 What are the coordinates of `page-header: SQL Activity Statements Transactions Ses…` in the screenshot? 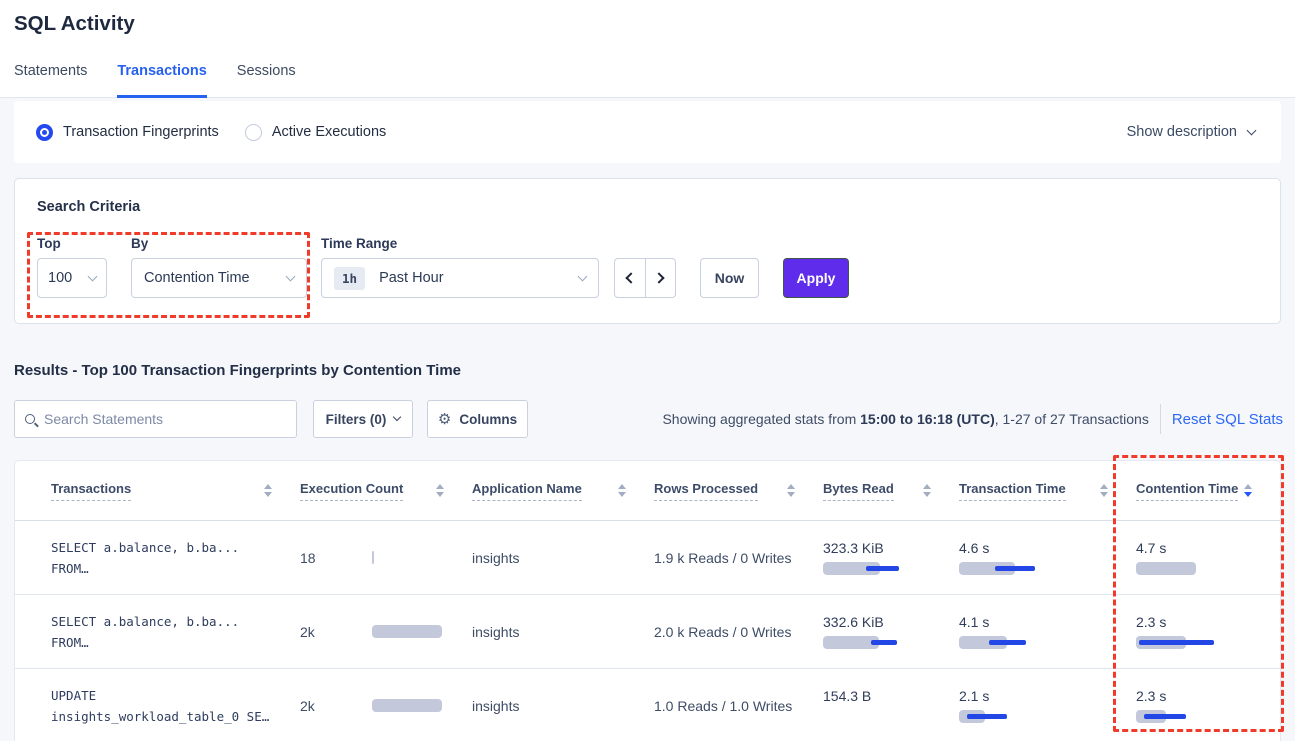 It's located at (647, 49).